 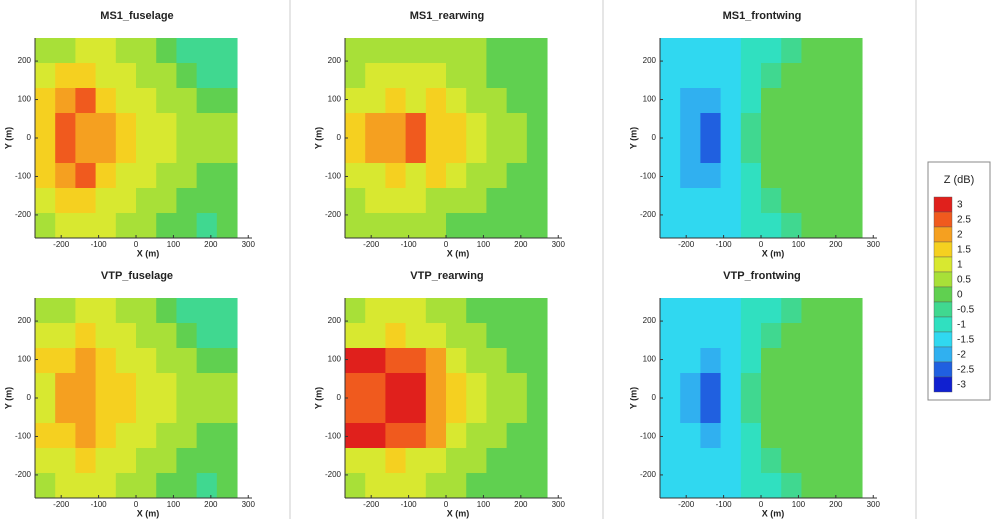 I want to click on chart-title: MS1_rearwing, so click(x=447, y=16).